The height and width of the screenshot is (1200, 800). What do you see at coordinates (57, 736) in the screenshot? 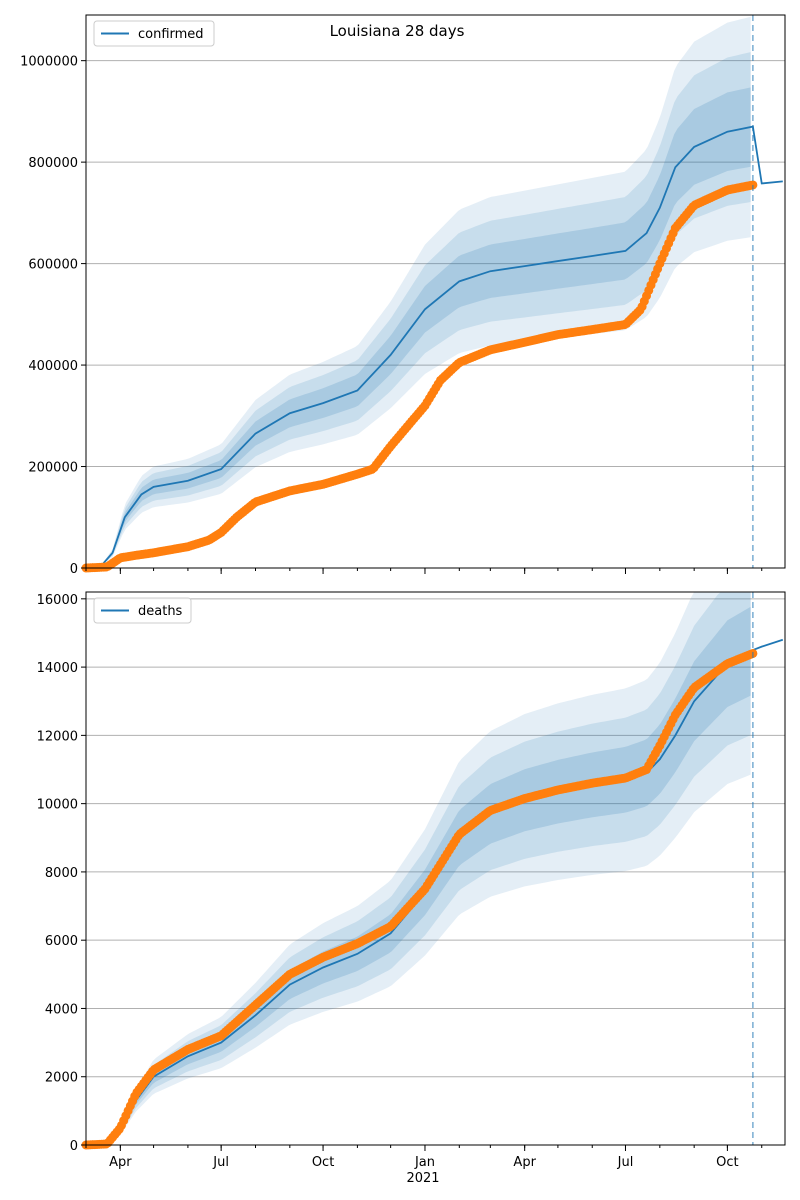
I see `y-tick-label: 12000` at bounding box center [57, 736].